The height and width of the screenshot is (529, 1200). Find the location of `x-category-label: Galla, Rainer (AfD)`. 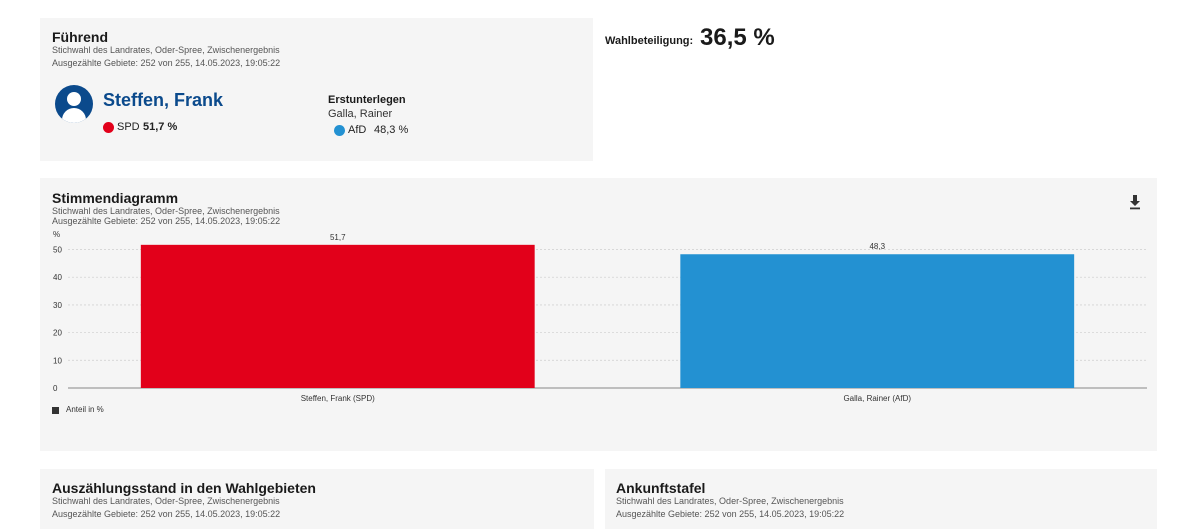

x-category-label: Galla, Rainer (AfD) is located at coordinates (877, 398).